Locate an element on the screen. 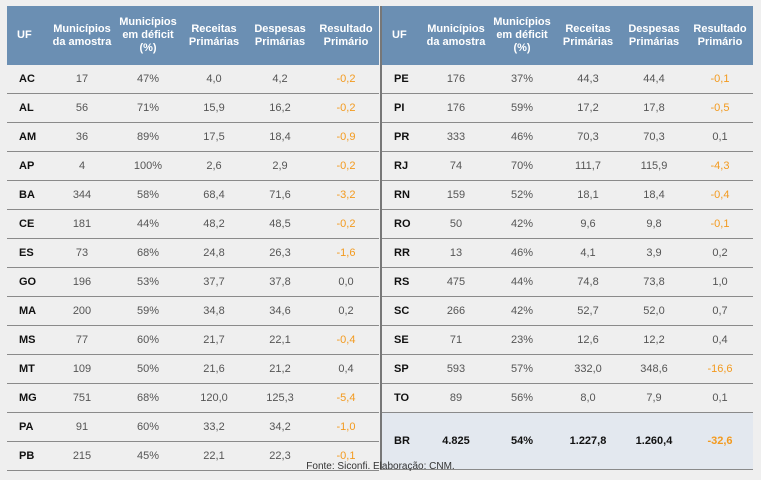  table-row: AM 36 89% 17,5 18,4 -0,9 is located at coordinates (193, 137).